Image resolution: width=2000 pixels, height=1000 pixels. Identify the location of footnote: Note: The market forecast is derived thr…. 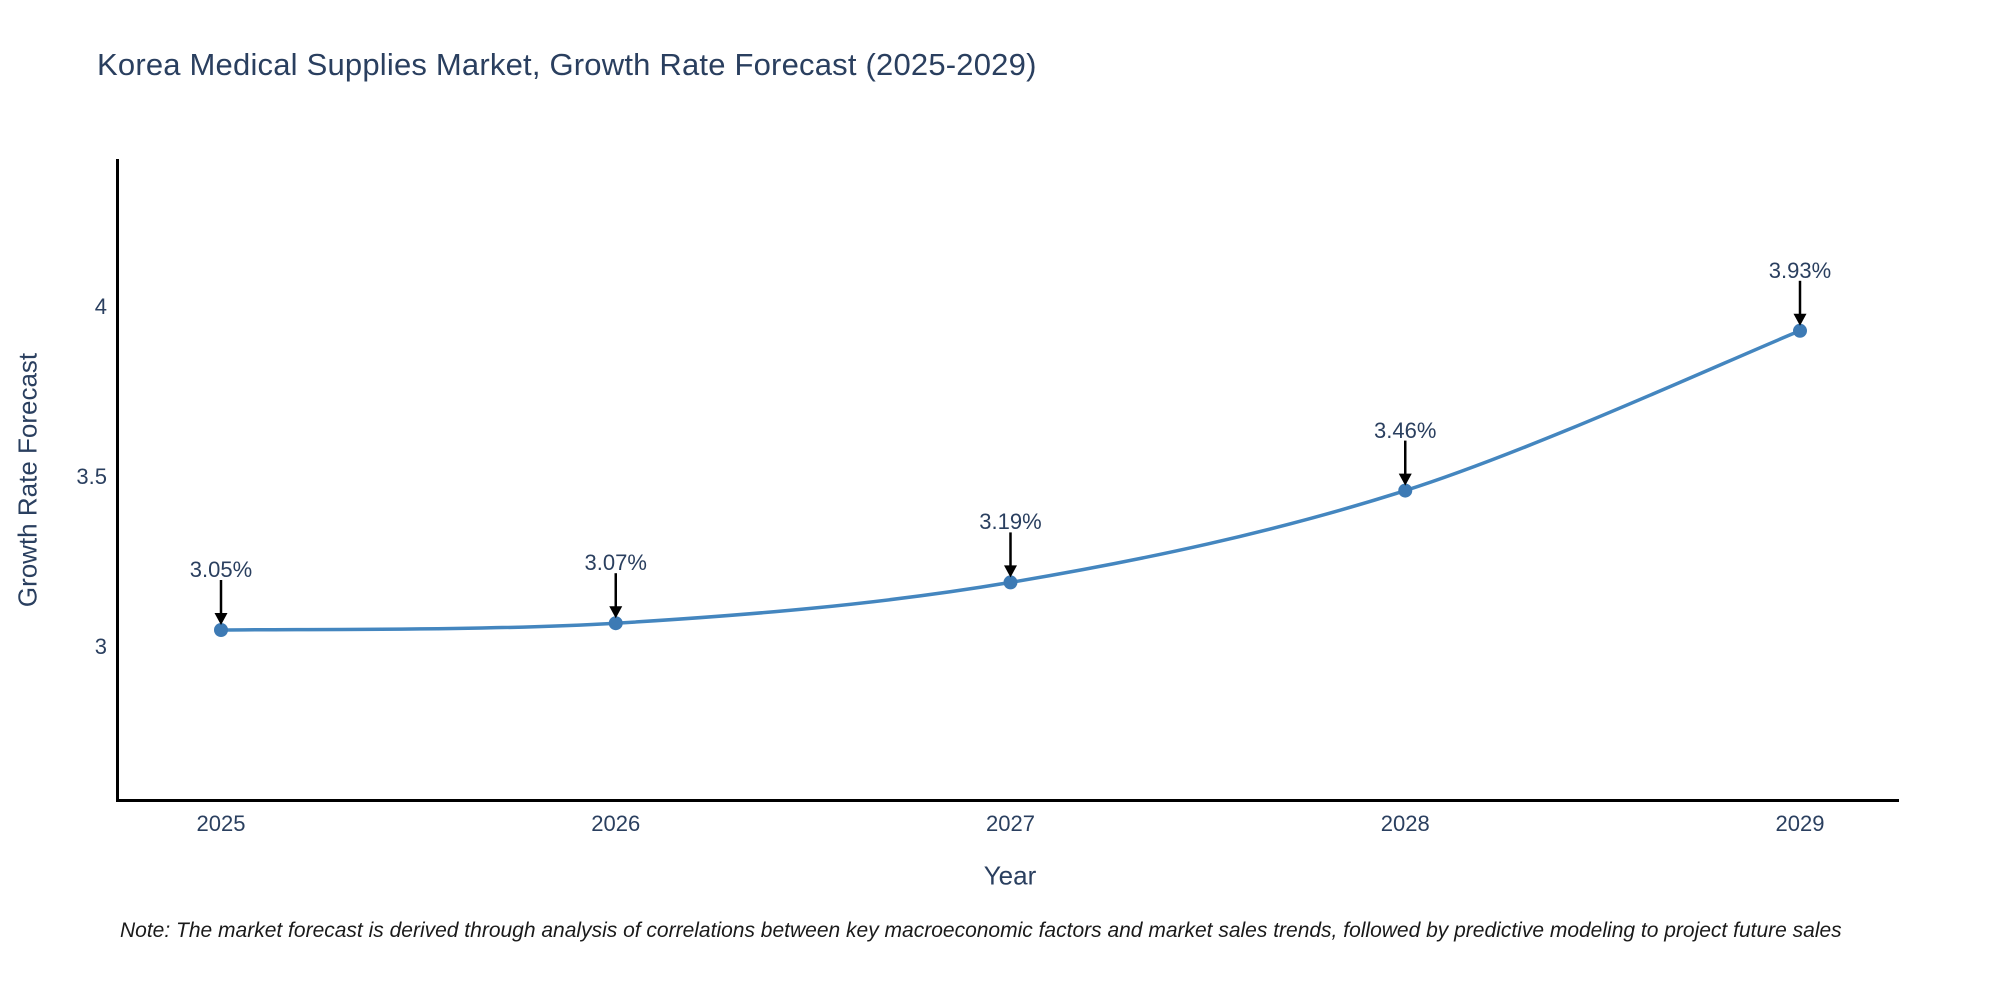
(981, 930).